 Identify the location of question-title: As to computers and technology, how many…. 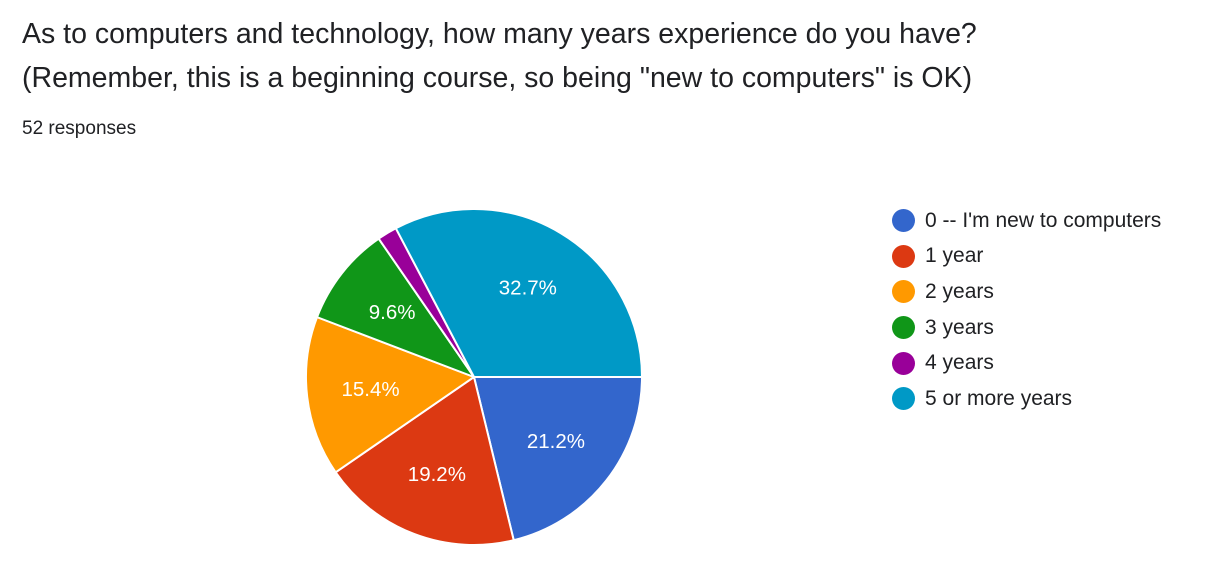
(612, 56).